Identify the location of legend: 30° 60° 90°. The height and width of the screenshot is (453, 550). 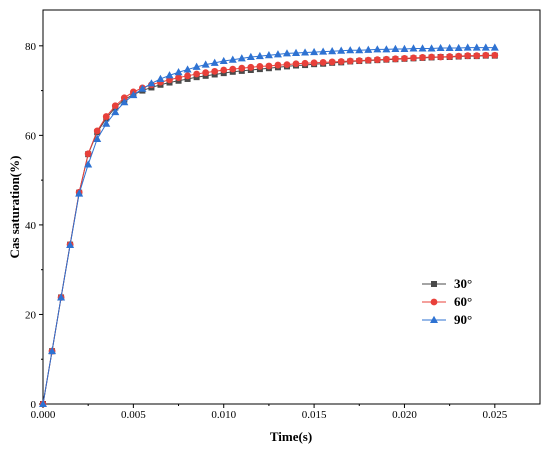
(447, 301).